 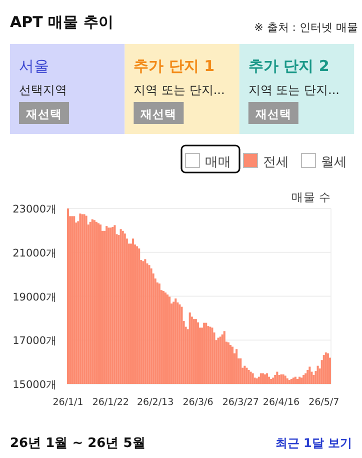 What do you see at coordinates (313, 443) in the screenshot?
I see `text: 최근 1달 보기` at bounding box center [313, 443].